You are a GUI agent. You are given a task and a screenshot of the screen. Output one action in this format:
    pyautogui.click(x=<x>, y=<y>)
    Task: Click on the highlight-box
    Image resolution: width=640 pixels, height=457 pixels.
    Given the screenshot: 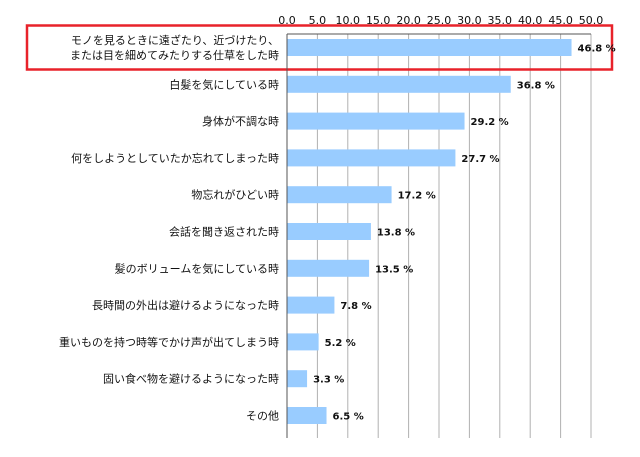 What is the action you would take?
    pyautogui.click(x=319, y=47)
    